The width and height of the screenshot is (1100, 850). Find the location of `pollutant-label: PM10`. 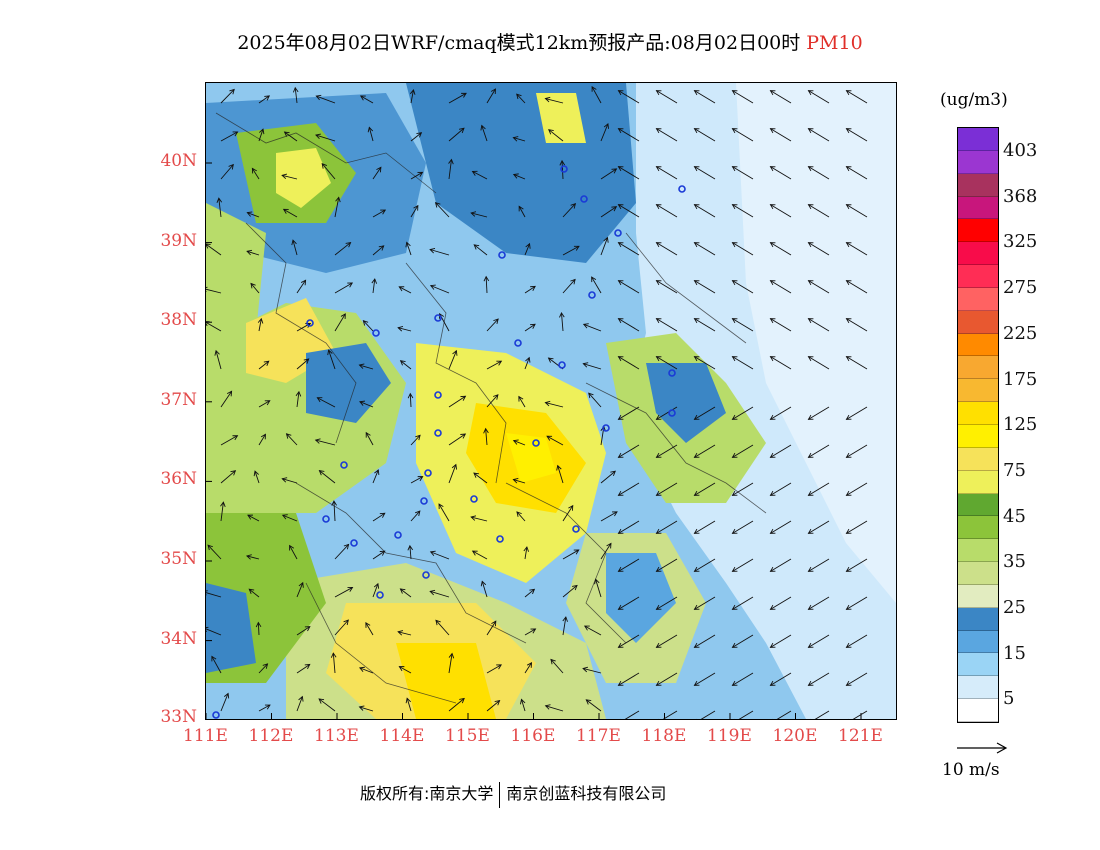

pollutant-label: PM10 is located at coordinates (834, 43).